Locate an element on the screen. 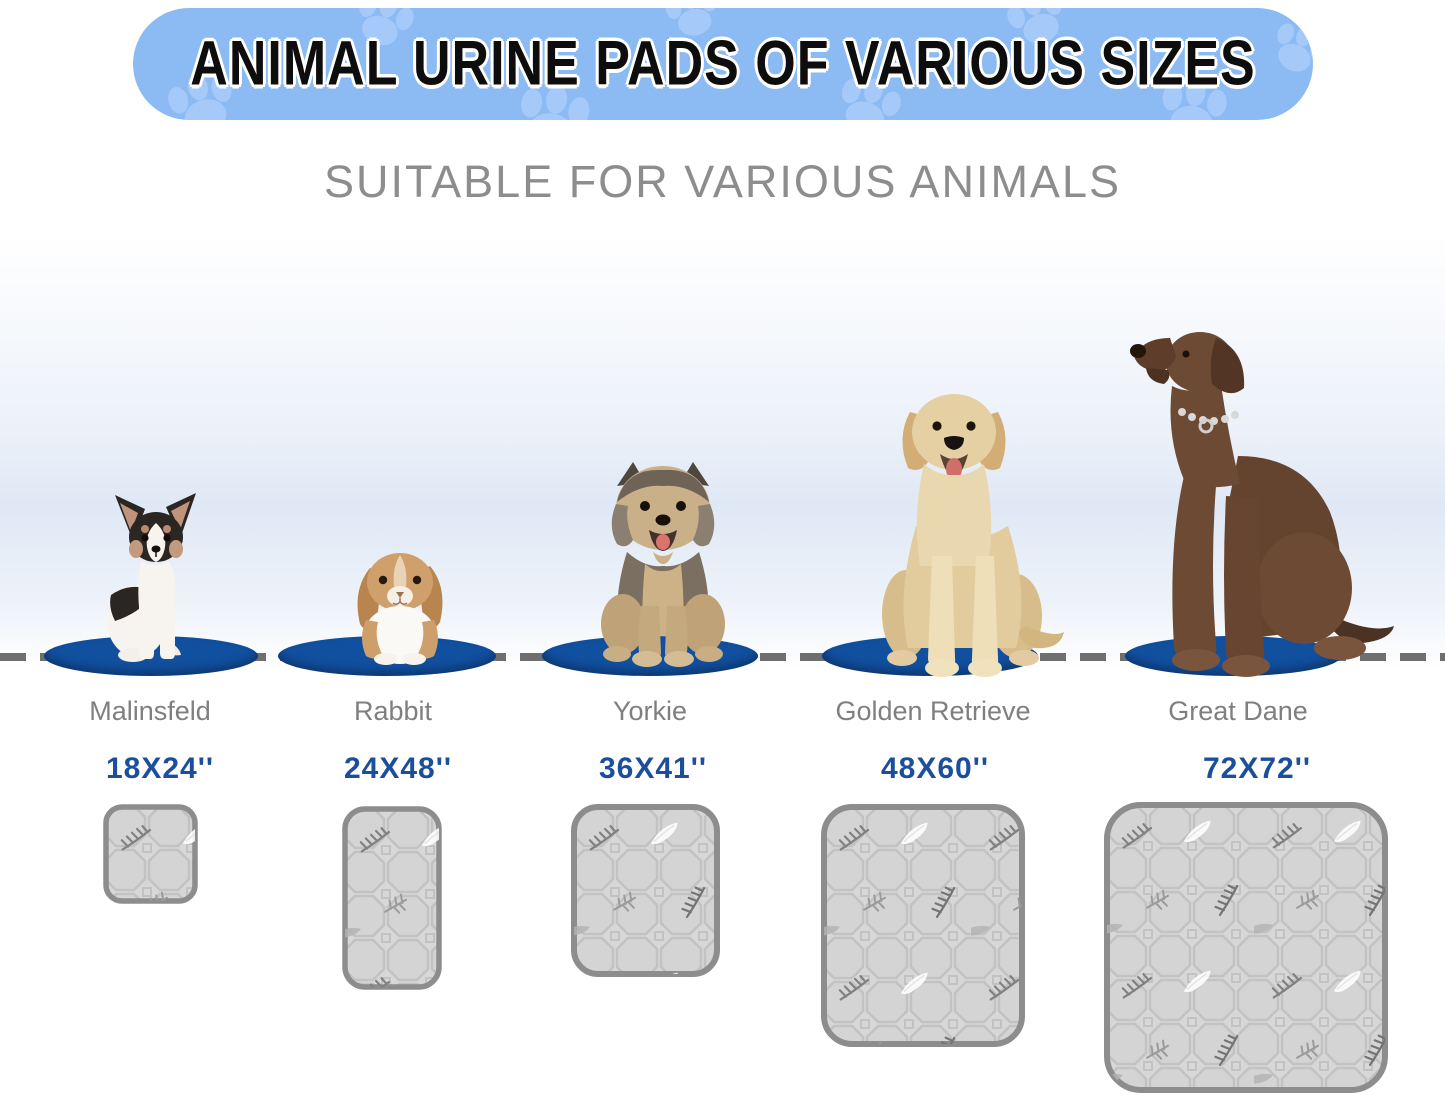  animal-name-label: Rabbit is located at coordinates (393, 711).